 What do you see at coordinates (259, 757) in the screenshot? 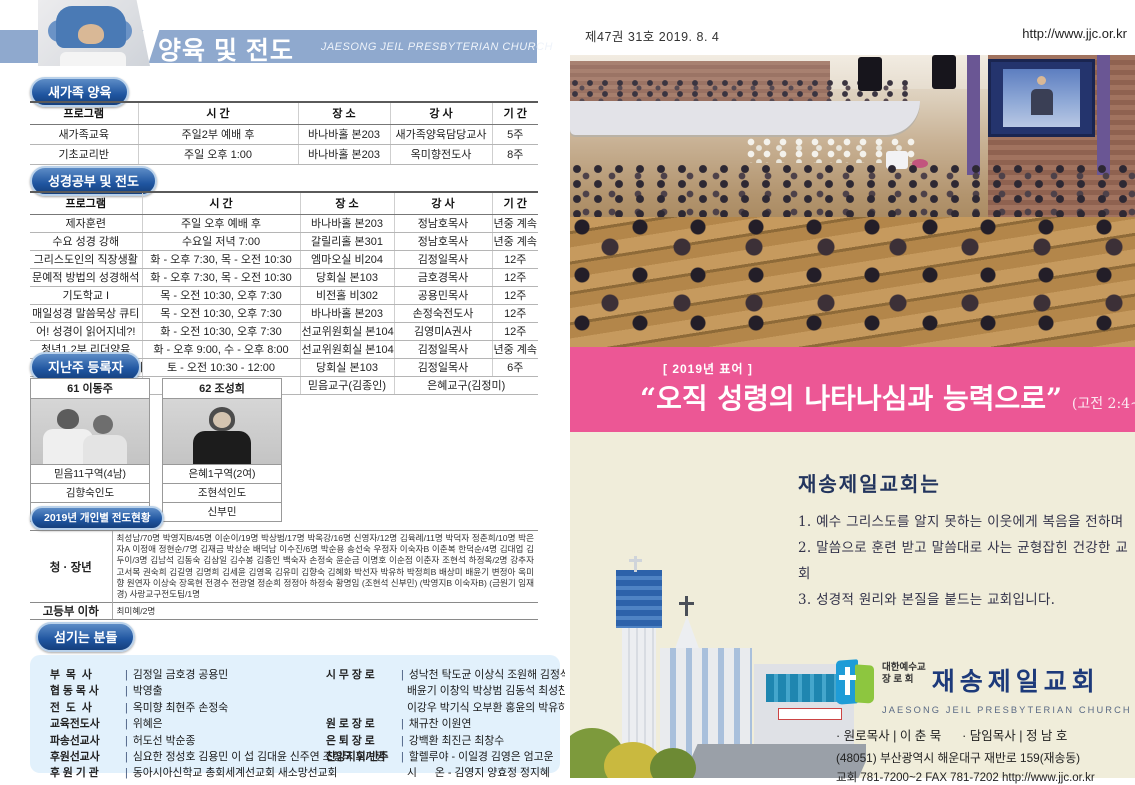
I see `servant-names: 심요한 정성호 김용민 이 섭 김대윤 신주연 조형국 오기명` at bounding box center [259, 757].